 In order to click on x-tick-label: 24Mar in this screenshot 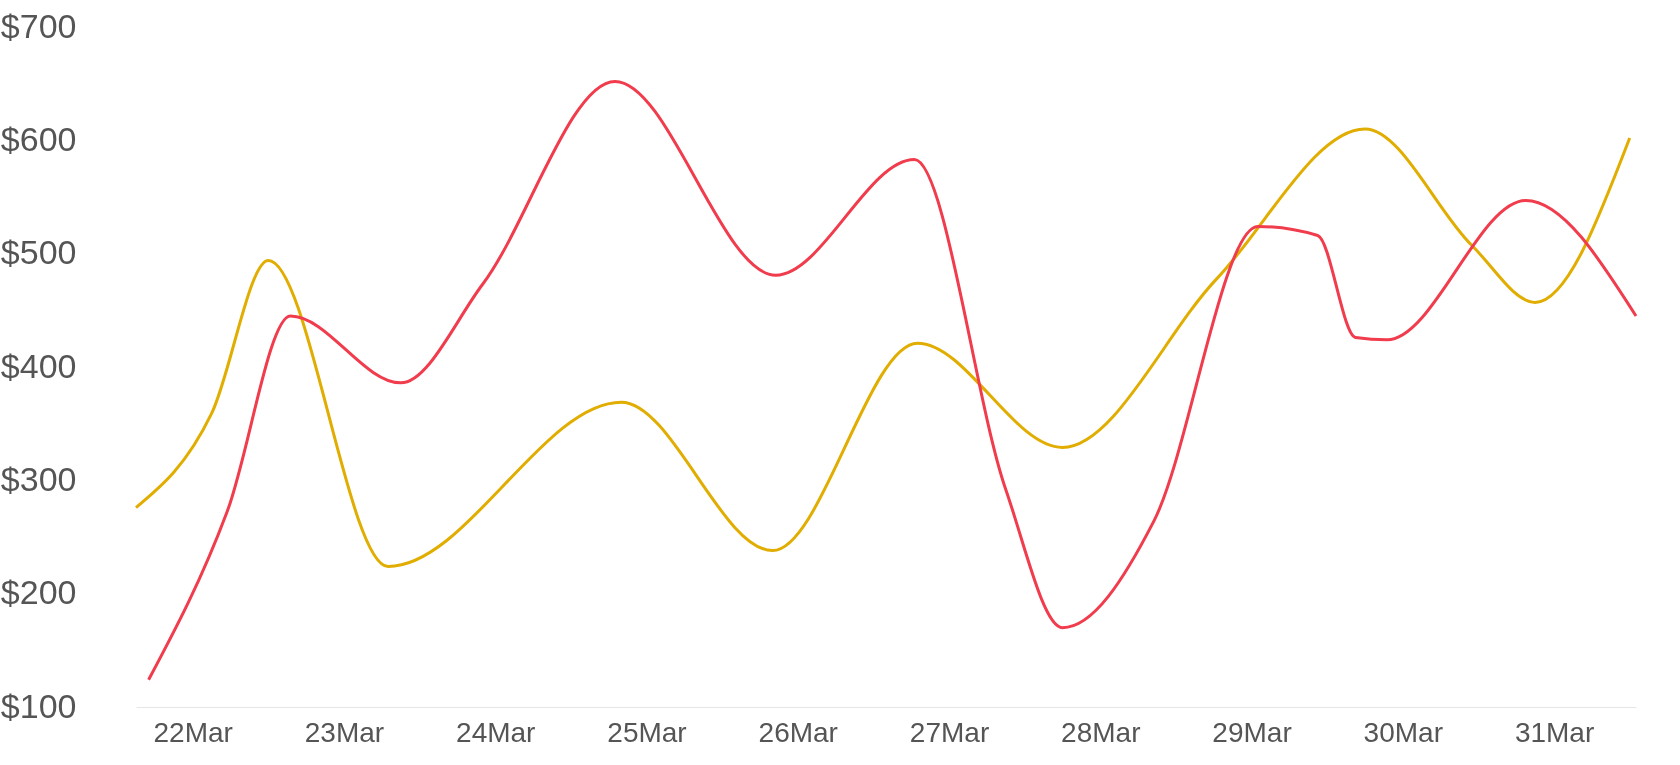, I will do `click(496, 732)`.